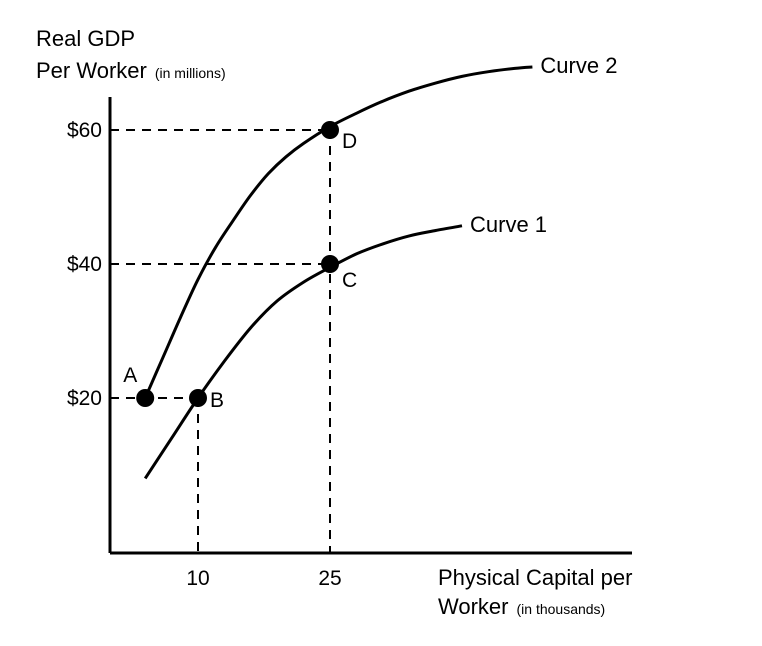 The height and width of the screenshot is (646, 762). Describe the element at coordinates (329, 578) in the screenshot. I see `x-tick-label-25: 25` at that location.